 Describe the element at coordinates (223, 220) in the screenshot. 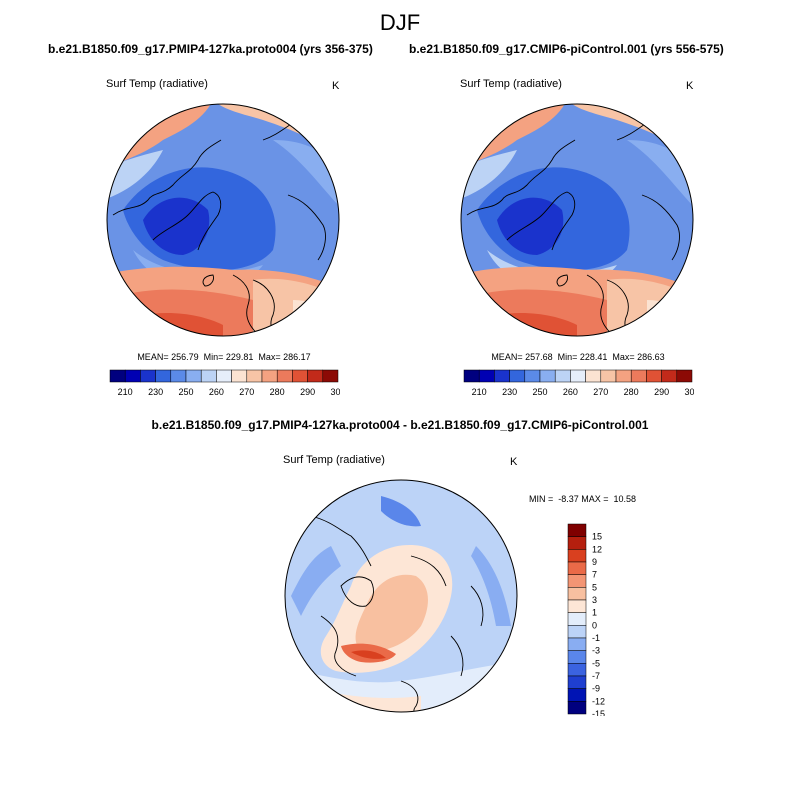

I see `panel1-polar-map` at that location.